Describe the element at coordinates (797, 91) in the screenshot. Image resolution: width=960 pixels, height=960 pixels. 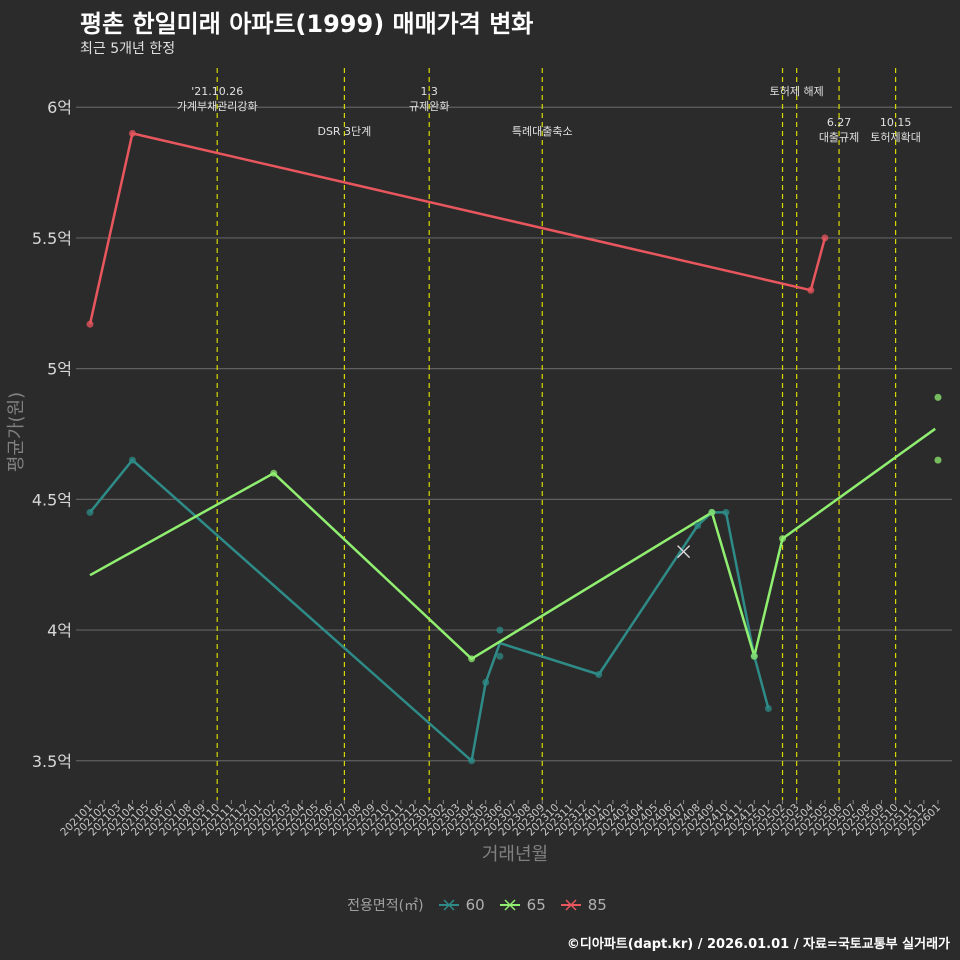
I see `event-label: 토허제 해제` at that location.